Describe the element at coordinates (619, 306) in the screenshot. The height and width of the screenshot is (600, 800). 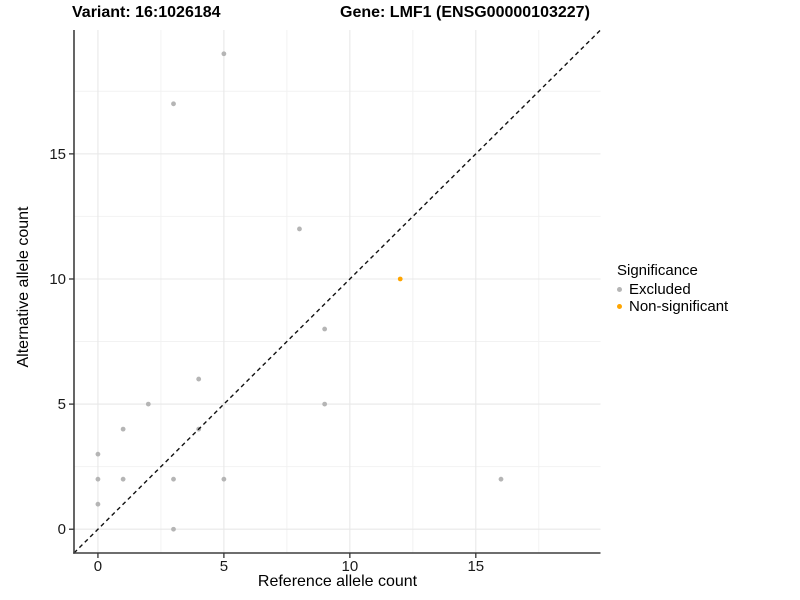
I see `legend-swatch-non-significant-icon` at that location.